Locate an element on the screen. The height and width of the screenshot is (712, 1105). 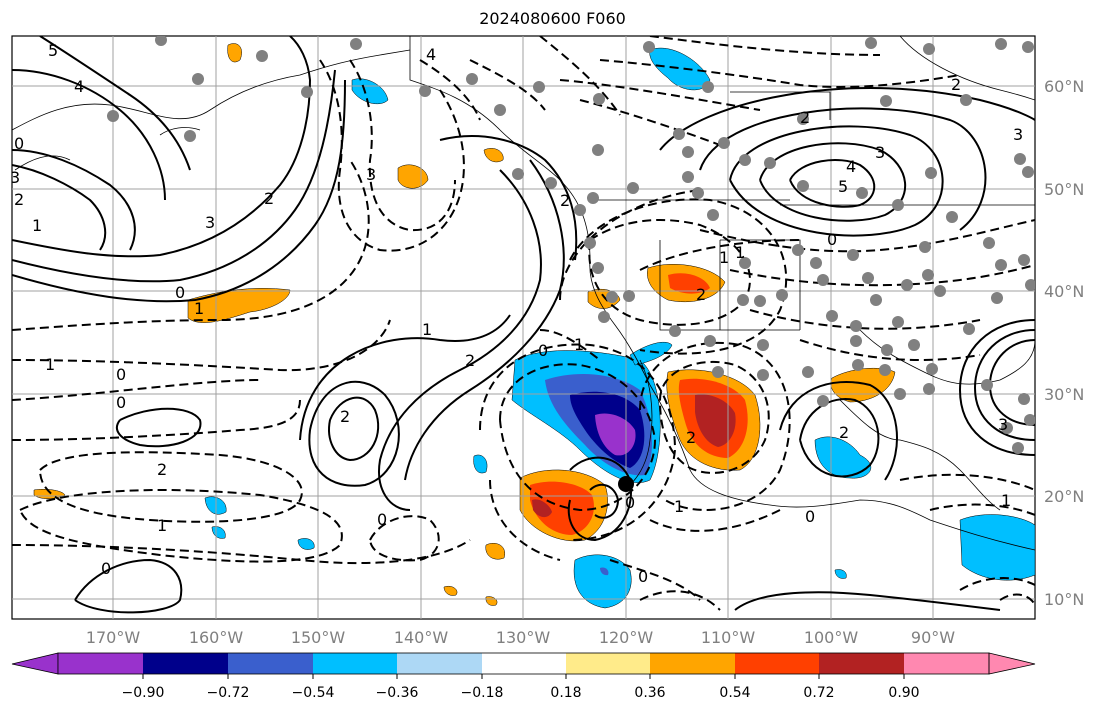
anomaly-blue-south-core is located at coordinates (604, 571).